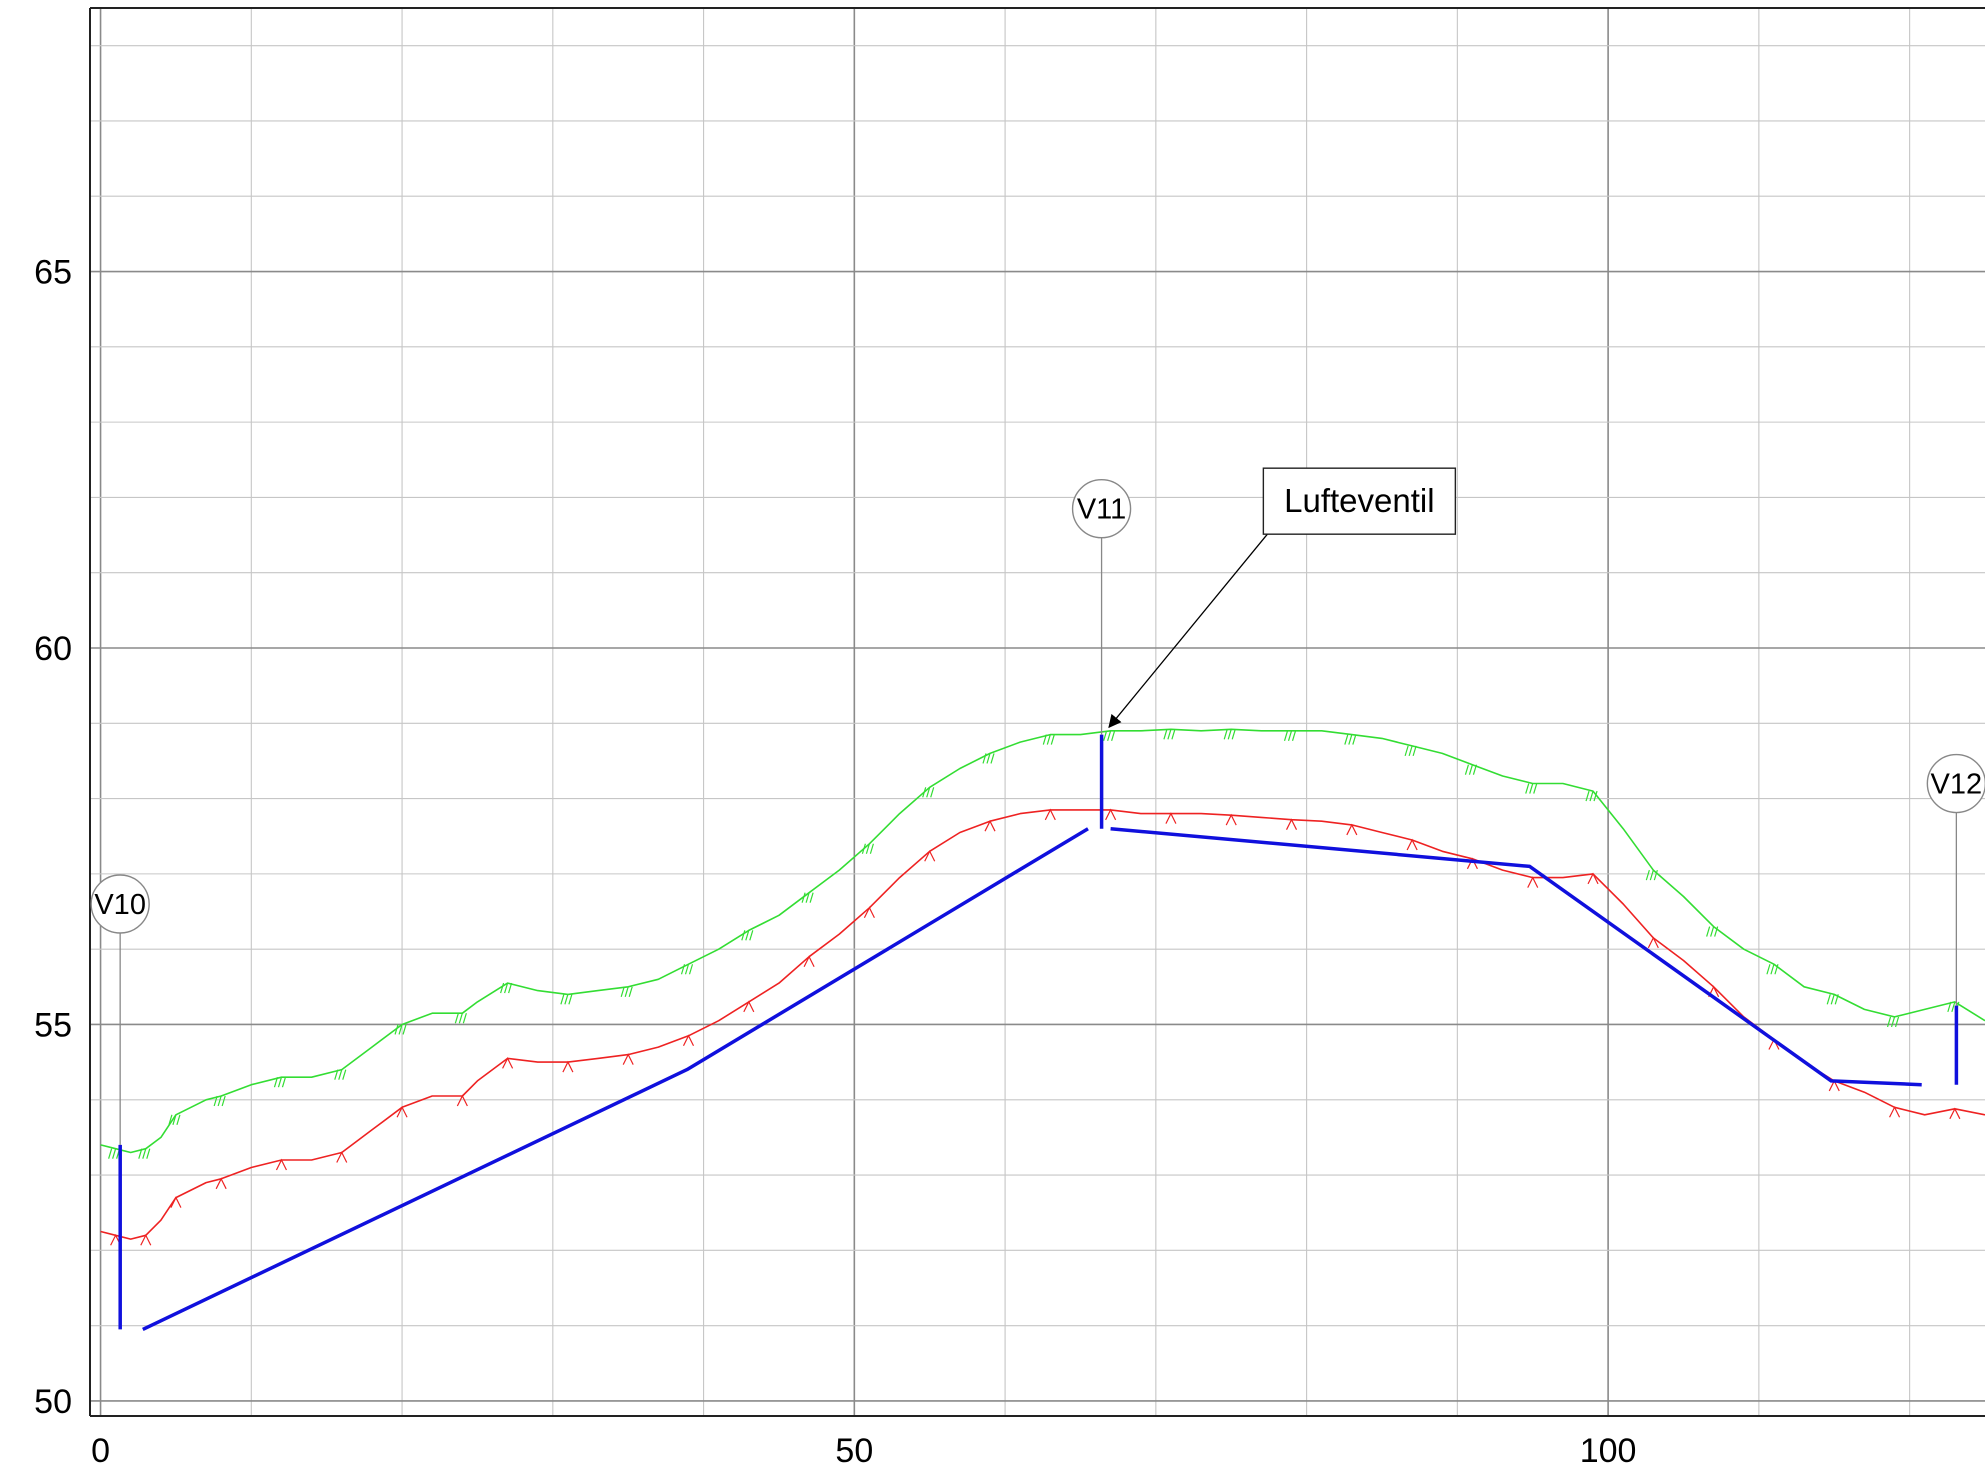 The image size is (1985, 1471). I want to click on marker-label: V10, so click(120, 905).